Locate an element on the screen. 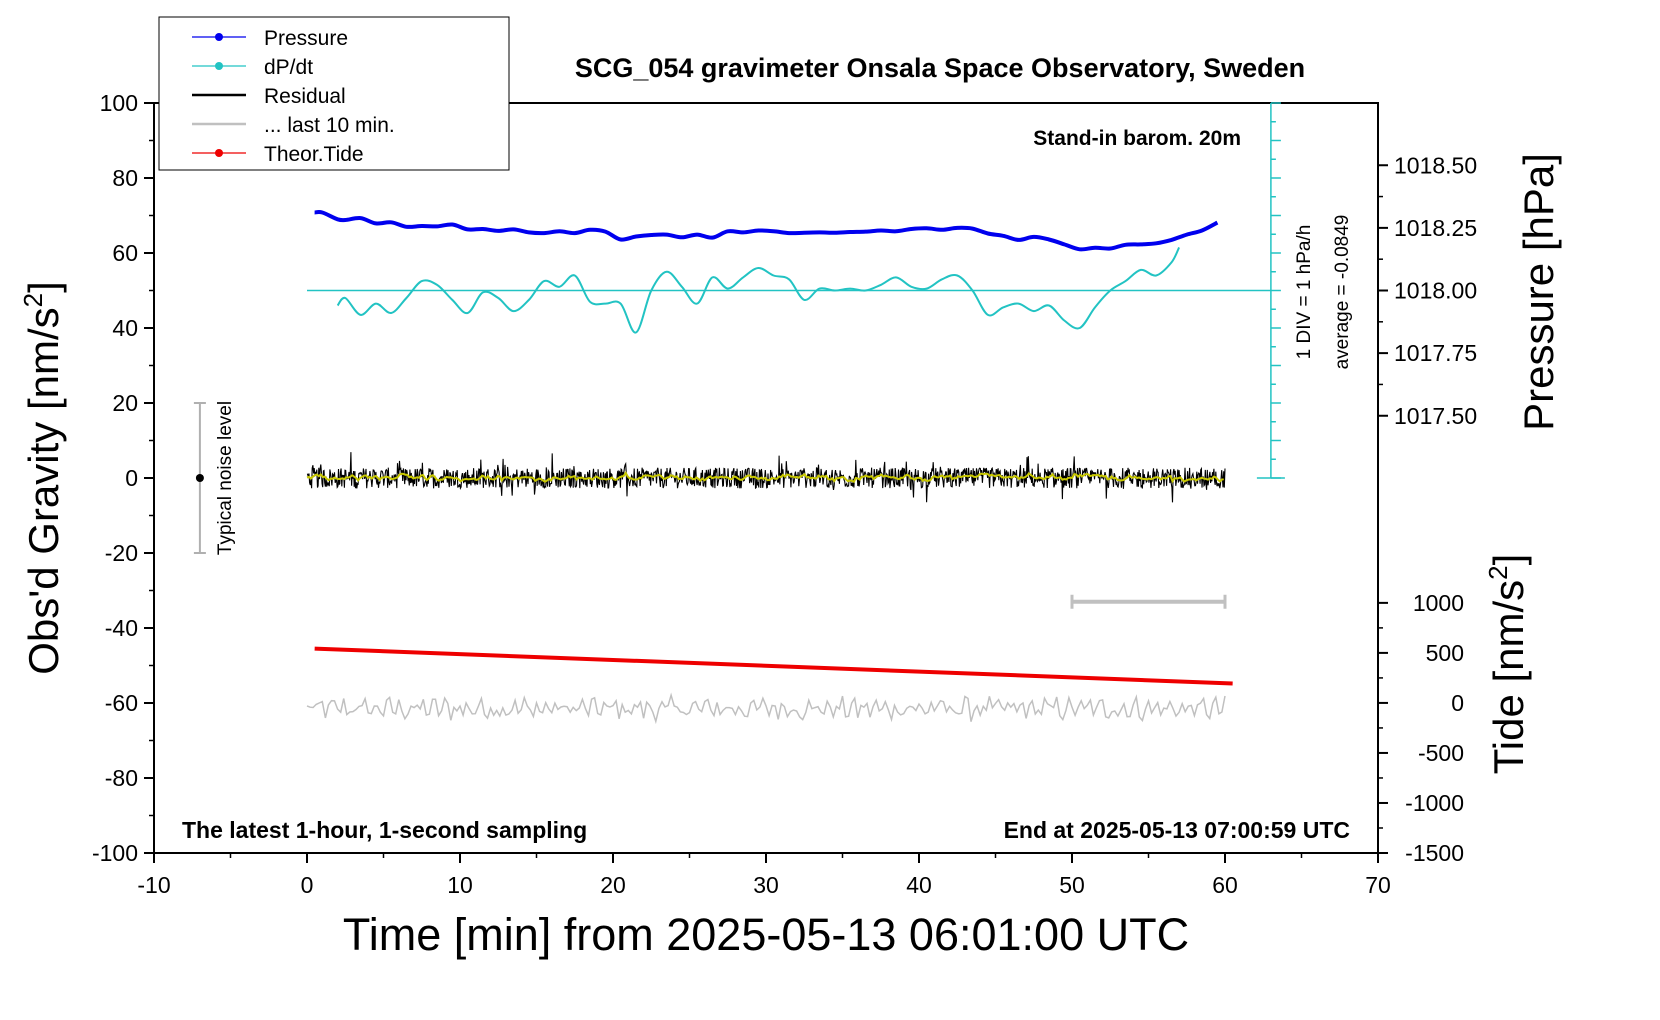  tide-label-sup: 2 is located at coordinates (1498, 572).